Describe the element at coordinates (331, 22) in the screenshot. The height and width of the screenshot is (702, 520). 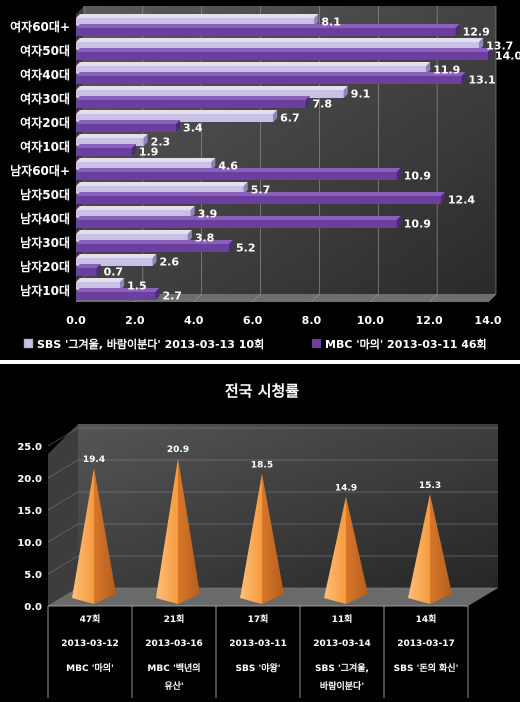
I see `bar-value-label: 8.1` at that location.